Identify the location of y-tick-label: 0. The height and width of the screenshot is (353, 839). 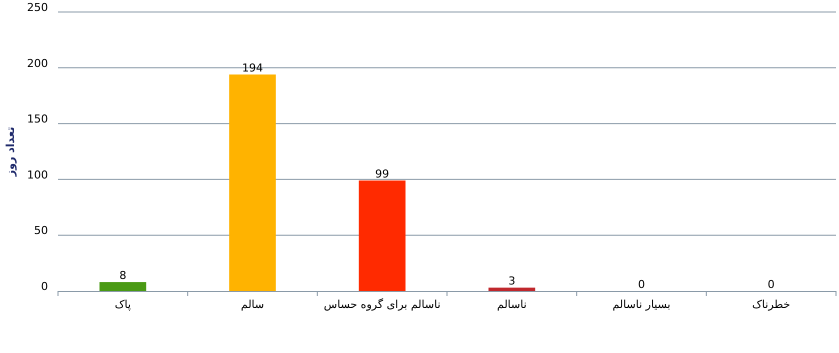
(44, 286).